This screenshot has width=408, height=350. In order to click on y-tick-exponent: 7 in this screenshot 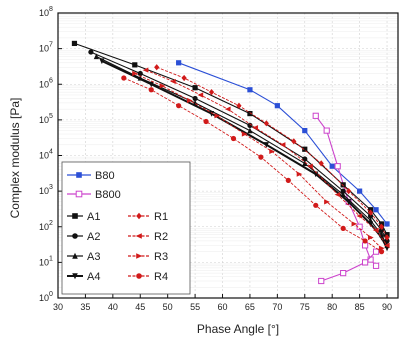, I will do `click(51, 45)`.